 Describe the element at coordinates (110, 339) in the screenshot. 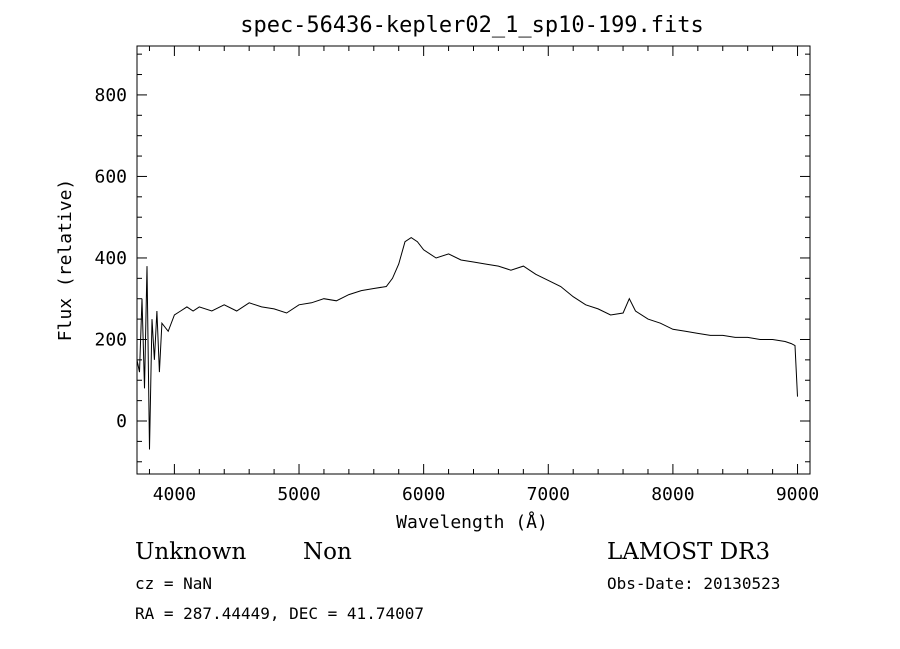

I see `y-tick-label: 200` at that location.